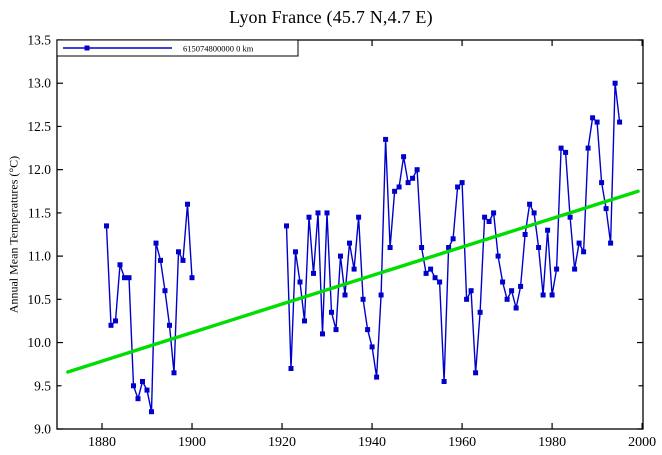  I want to click on y-tick-label: 11.0, so click(39, 256).